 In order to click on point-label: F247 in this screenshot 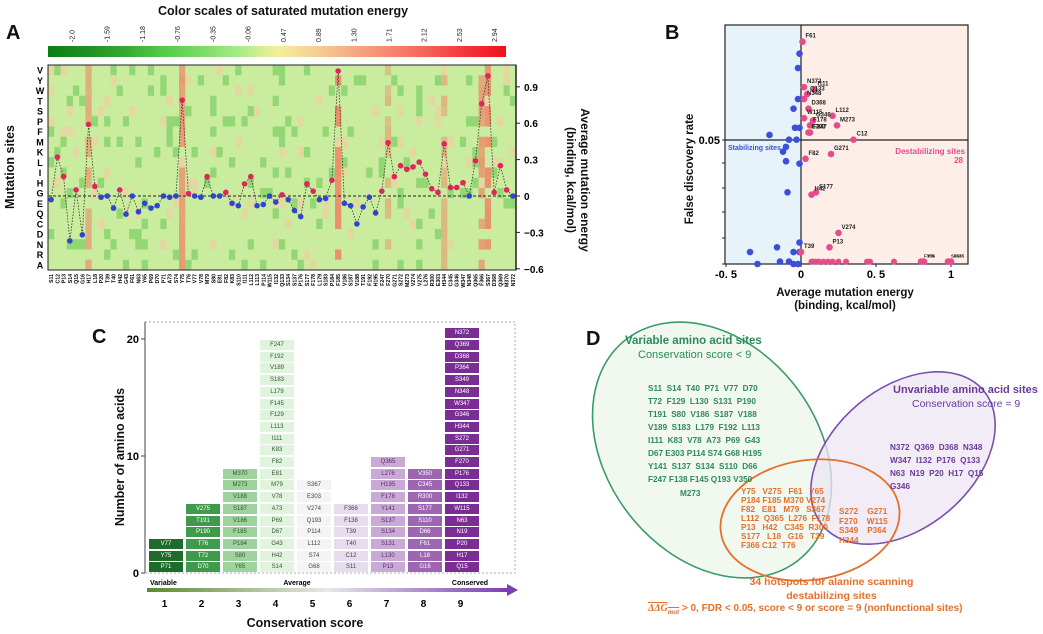, I will do `click(820, 128)`.